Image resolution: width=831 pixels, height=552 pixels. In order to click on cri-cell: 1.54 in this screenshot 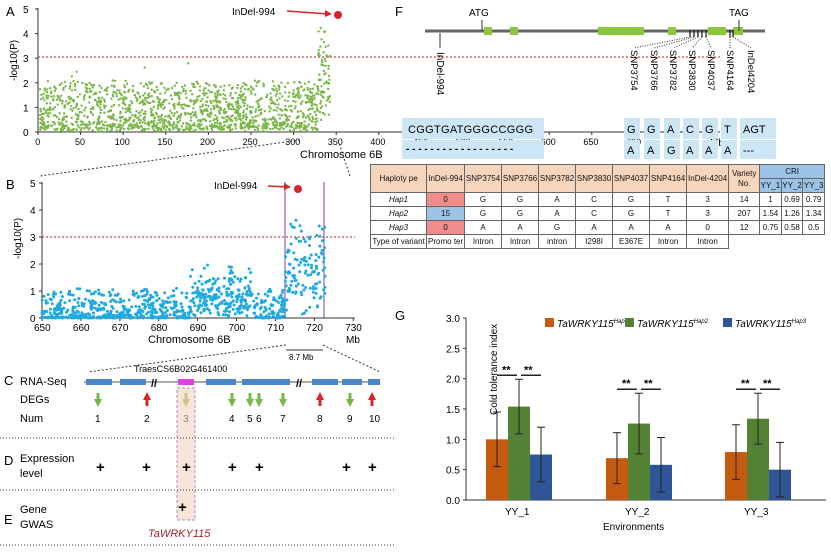, I will do `click(770, 213)`.